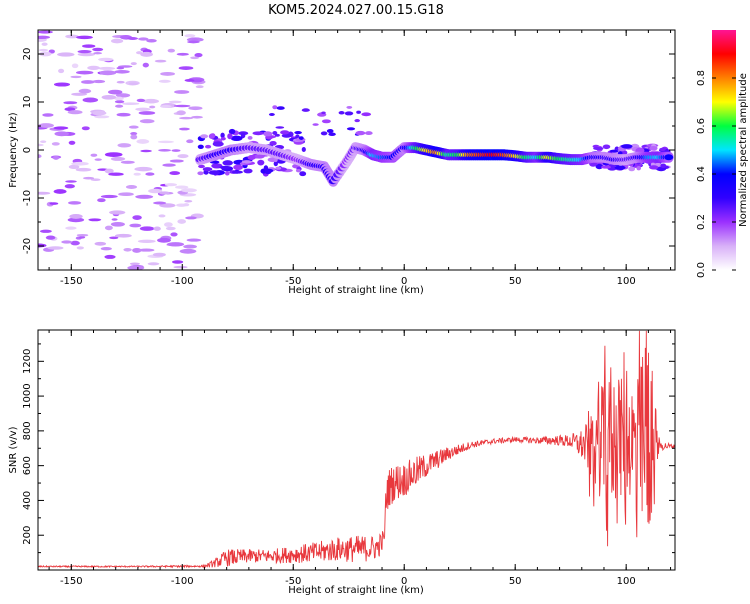 This screenshot has height=604, width=750. What do you see at coordinates (701, 174) in the screenshot?
I see `colorbar-tick-label: 0.4` at bounding box center [701, 174].